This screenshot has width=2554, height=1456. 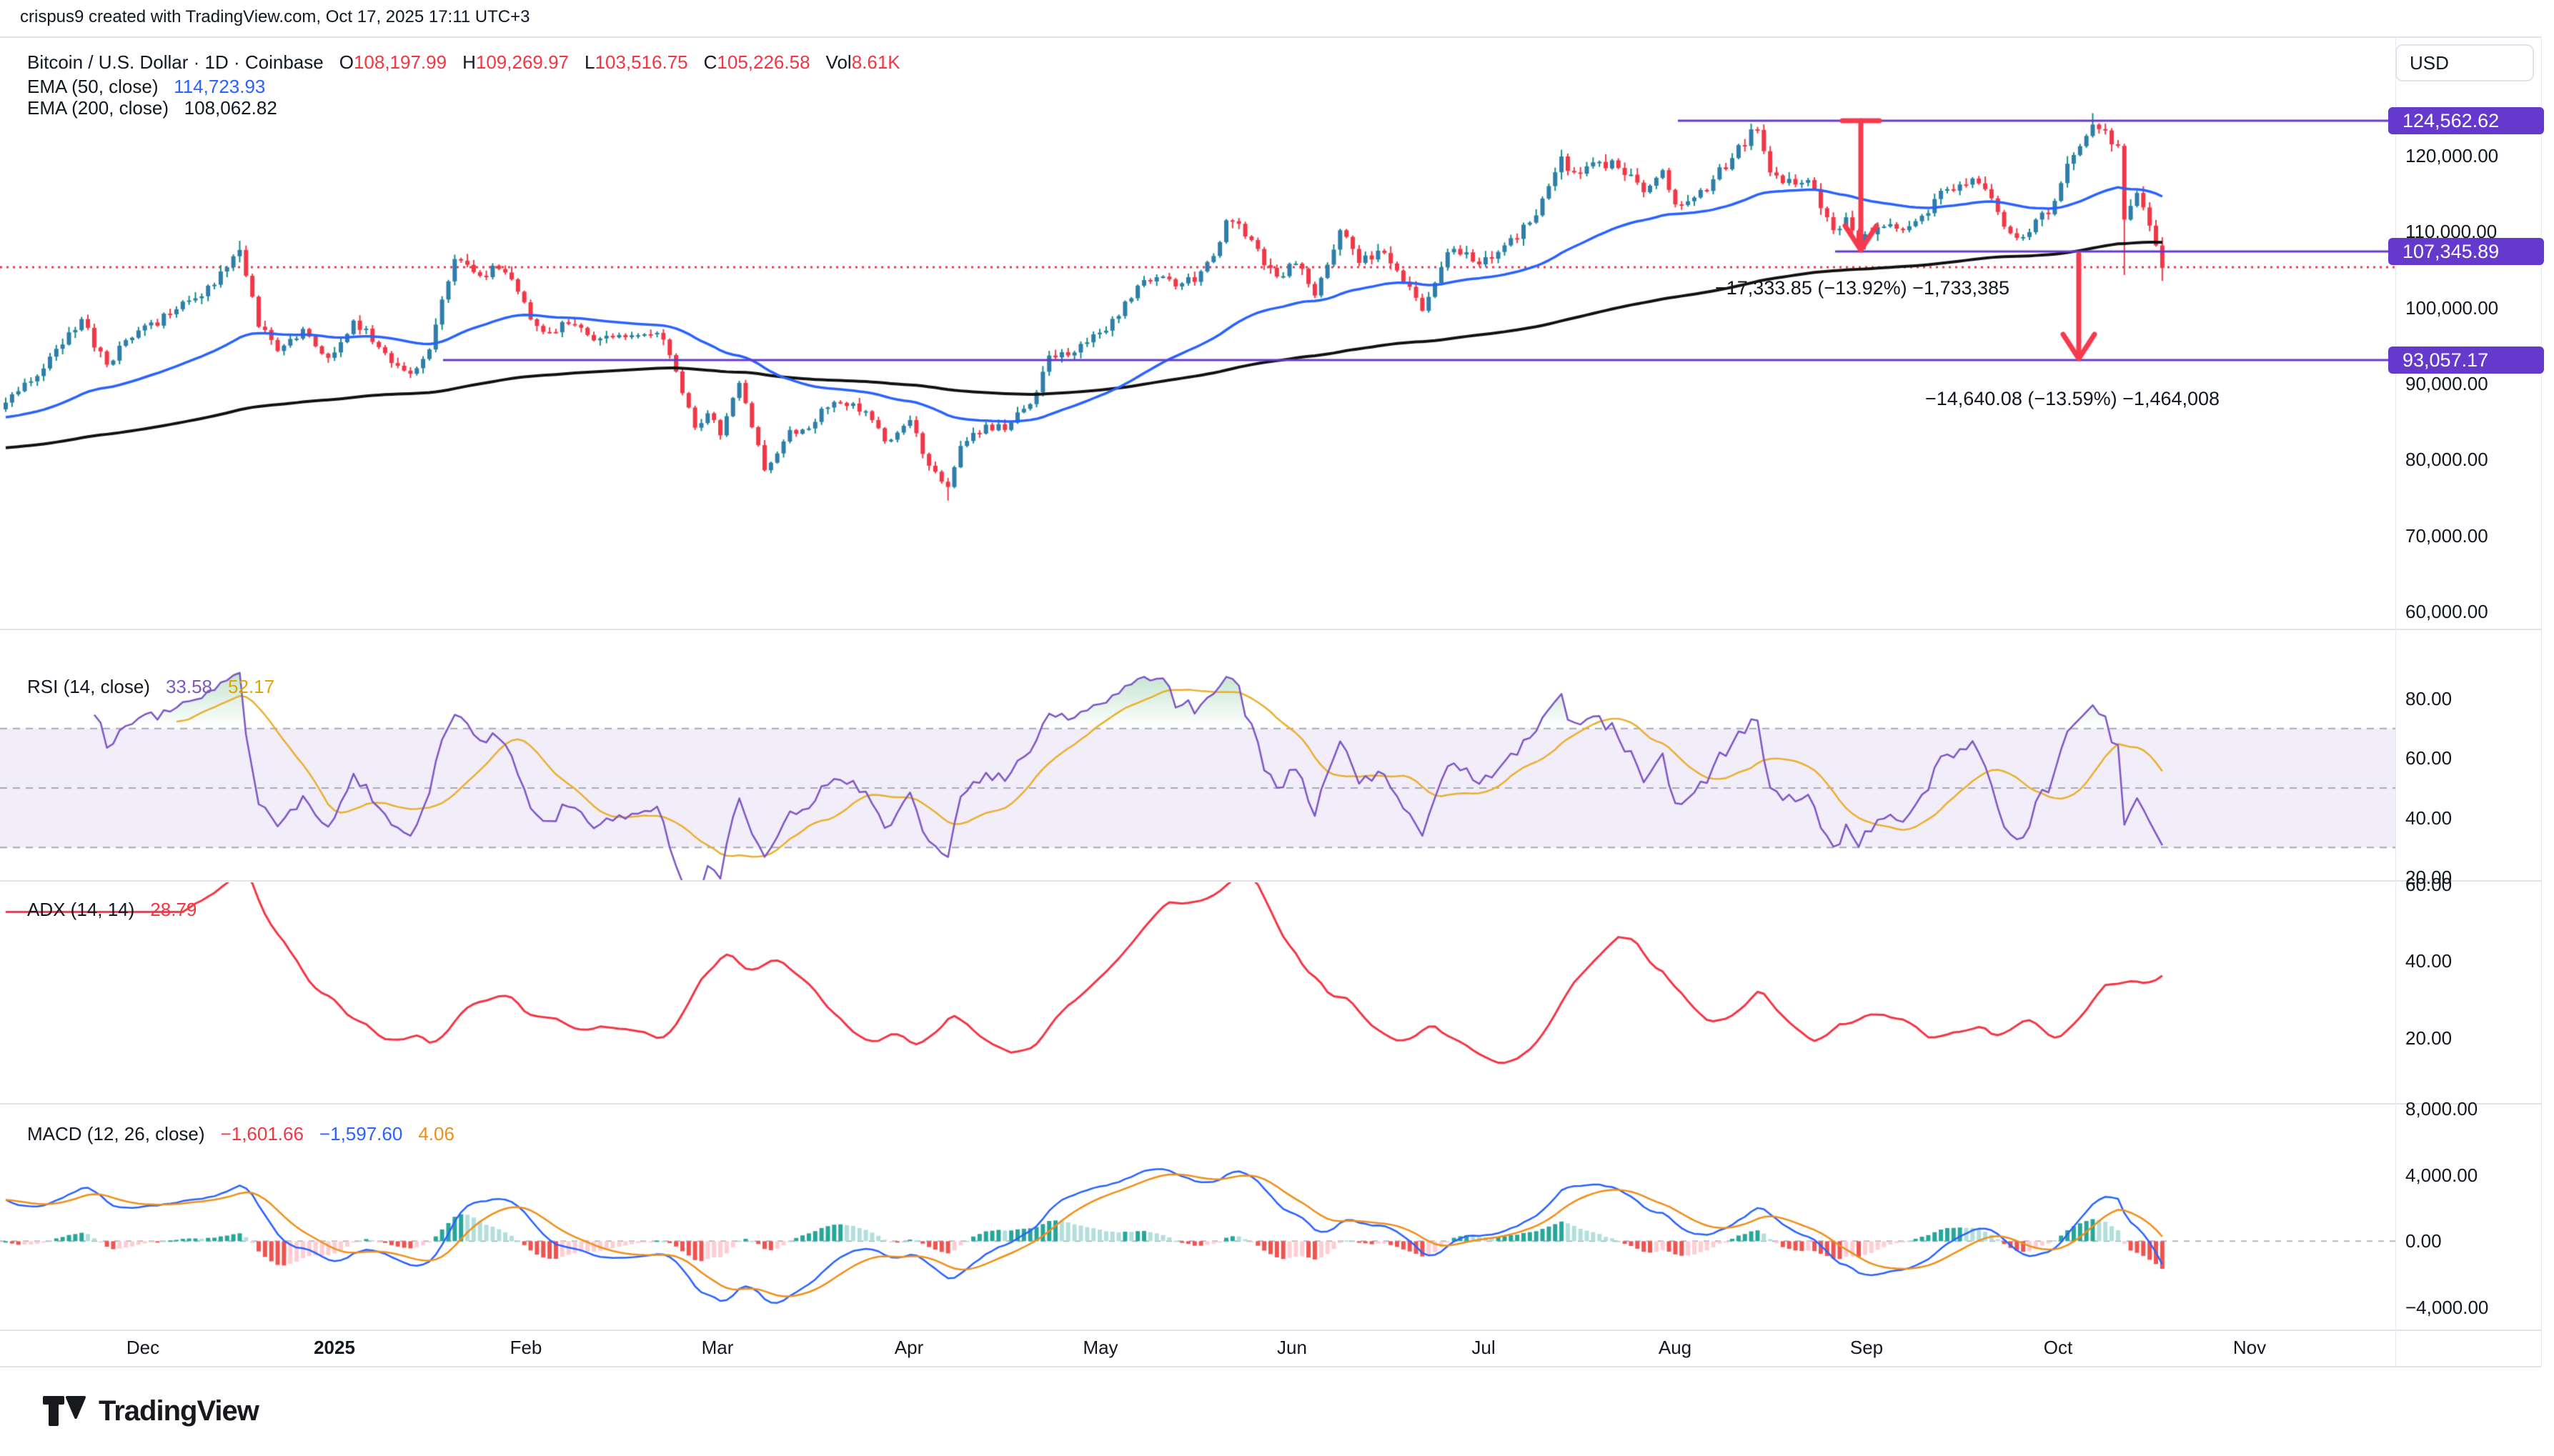 What do you see at coordinates (143, 1347) in the screenshot?
I see `time-axis-label: Dec` at bounding box center [143, 1347].